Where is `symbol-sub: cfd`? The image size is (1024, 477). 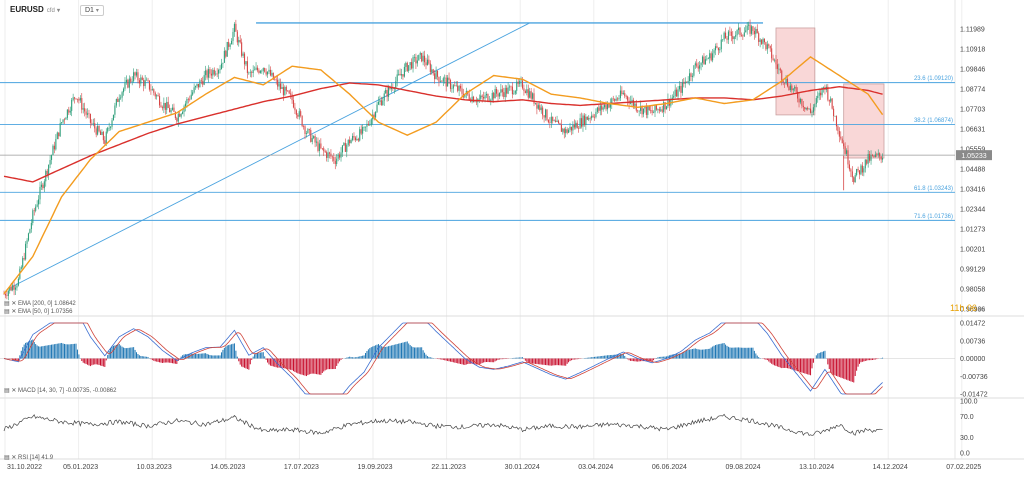
symbol-sub: cfd is located at coordinates (50, 11).